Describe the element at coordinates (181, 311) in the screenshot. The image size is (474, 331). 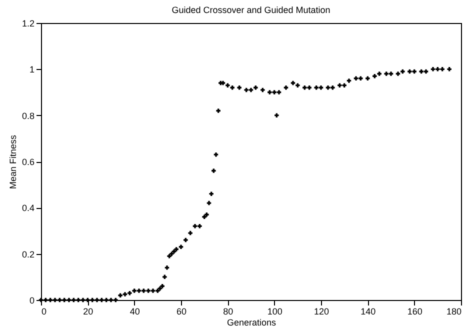
I see `x-tick-label: 60` at that location.